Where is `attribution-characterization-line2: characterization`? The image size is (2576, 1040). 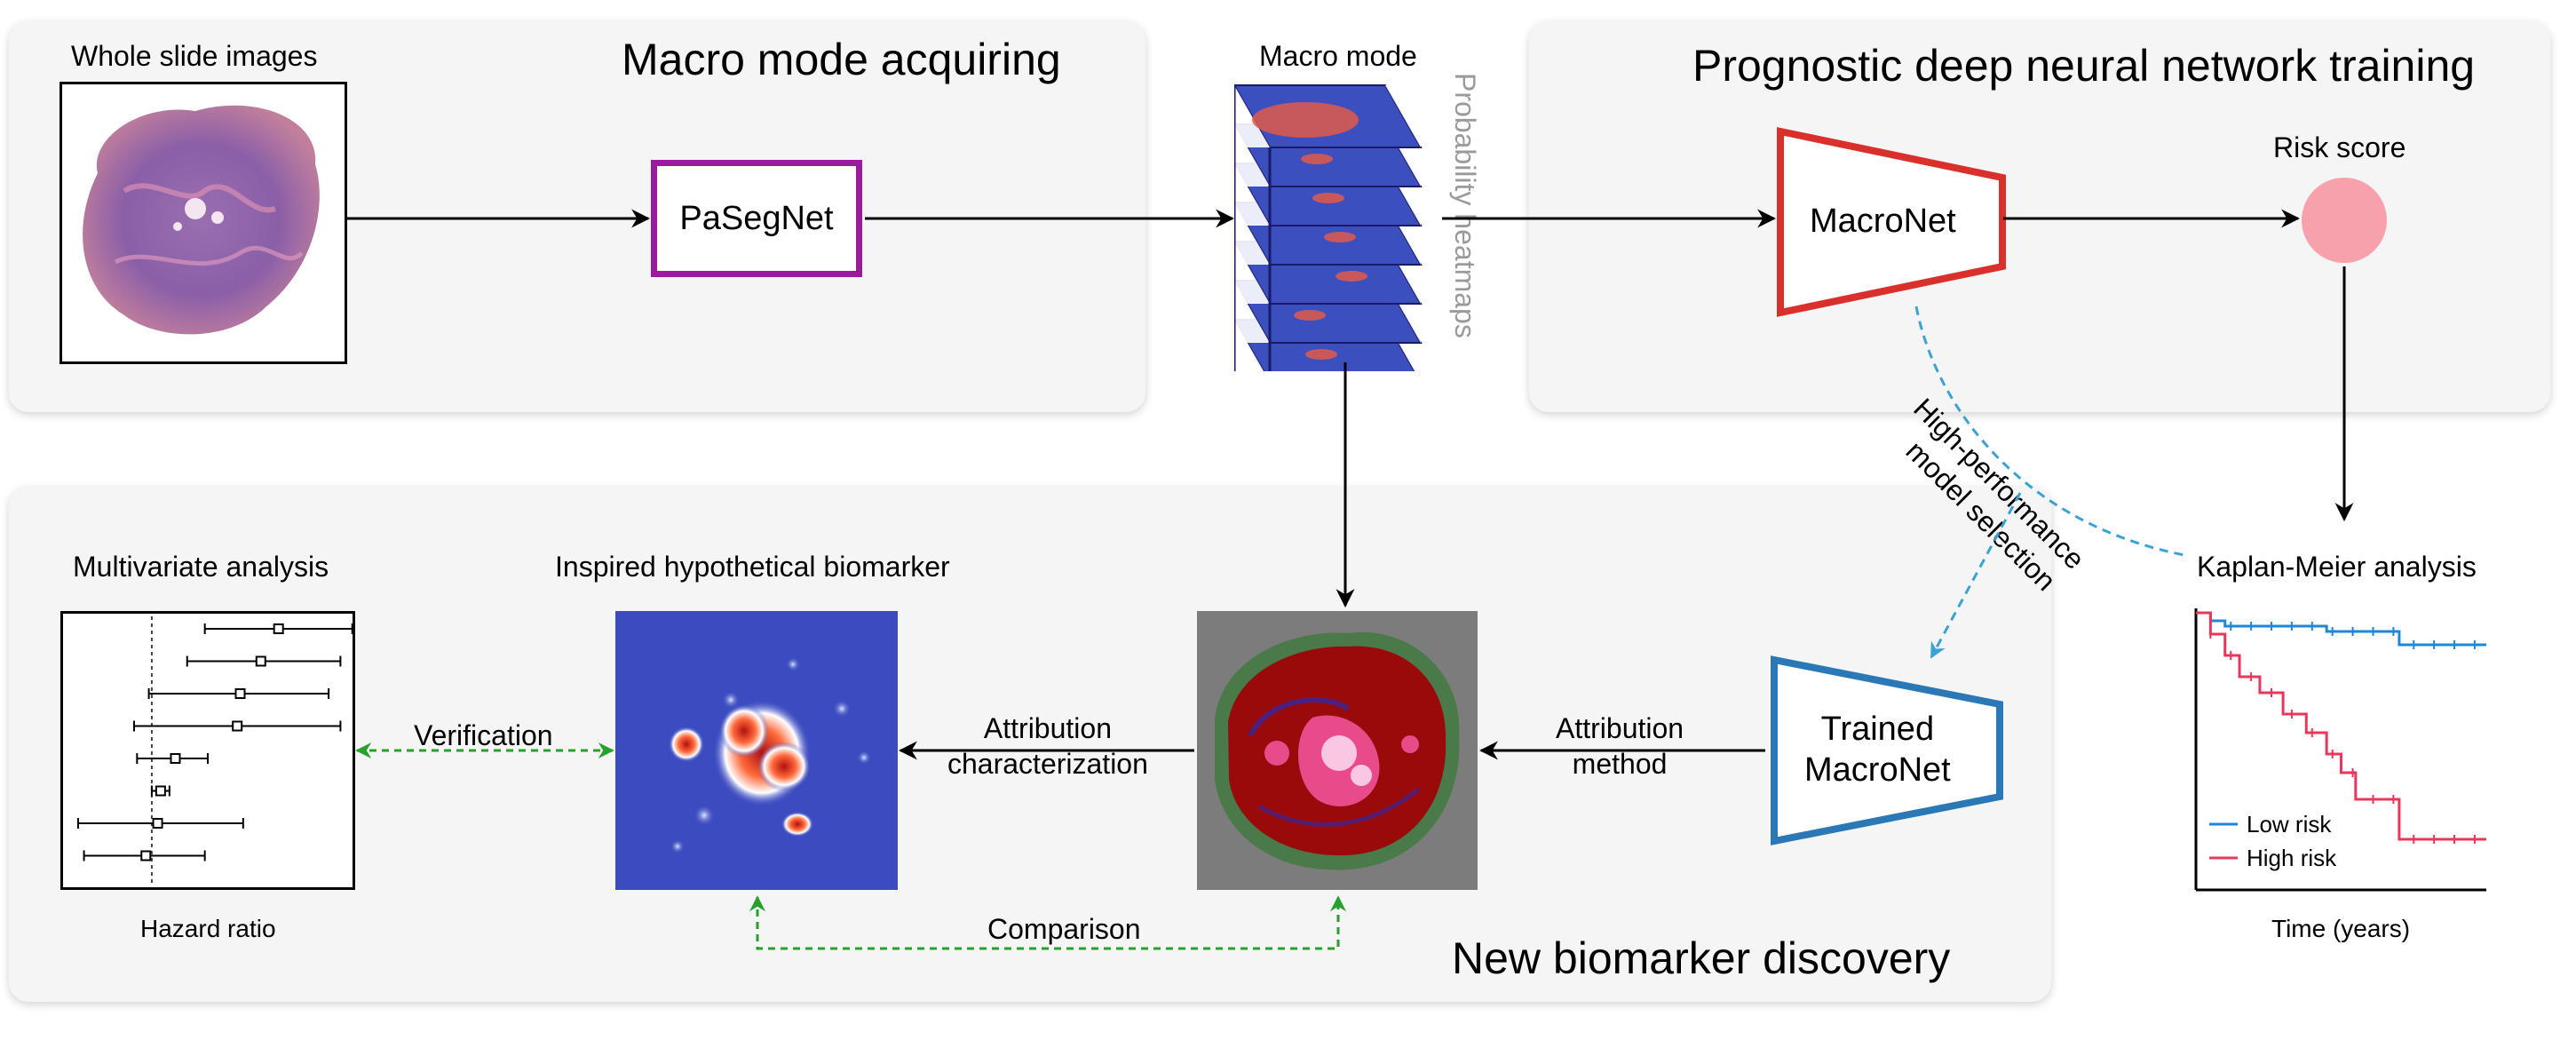
attribution-characterization-line2: characterization is located at coordinates (1048, 764).